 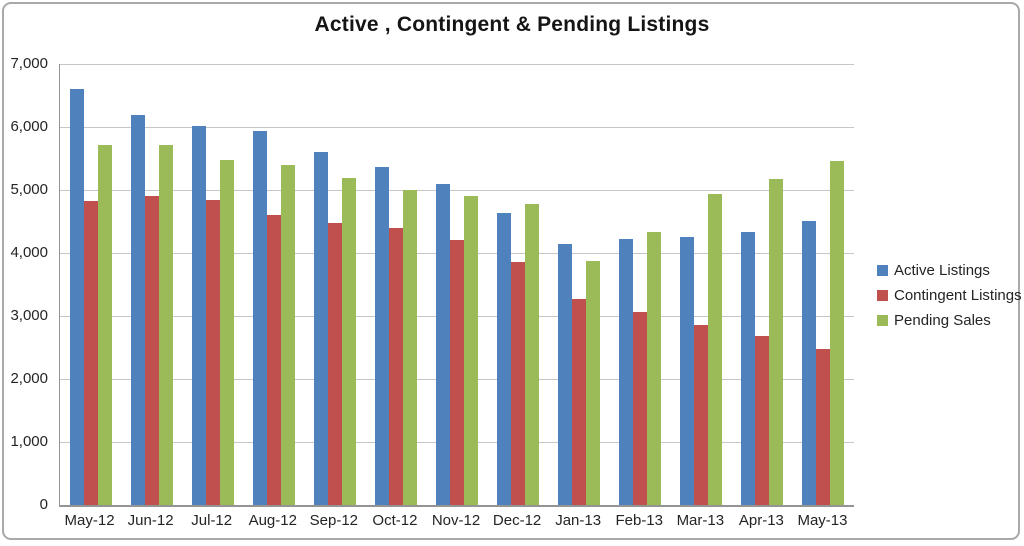 What do you see at coordinates (29, 252) in the screenshot?
I see `y-axis-tick-label: 4,000` at bounding box center [29, 252].